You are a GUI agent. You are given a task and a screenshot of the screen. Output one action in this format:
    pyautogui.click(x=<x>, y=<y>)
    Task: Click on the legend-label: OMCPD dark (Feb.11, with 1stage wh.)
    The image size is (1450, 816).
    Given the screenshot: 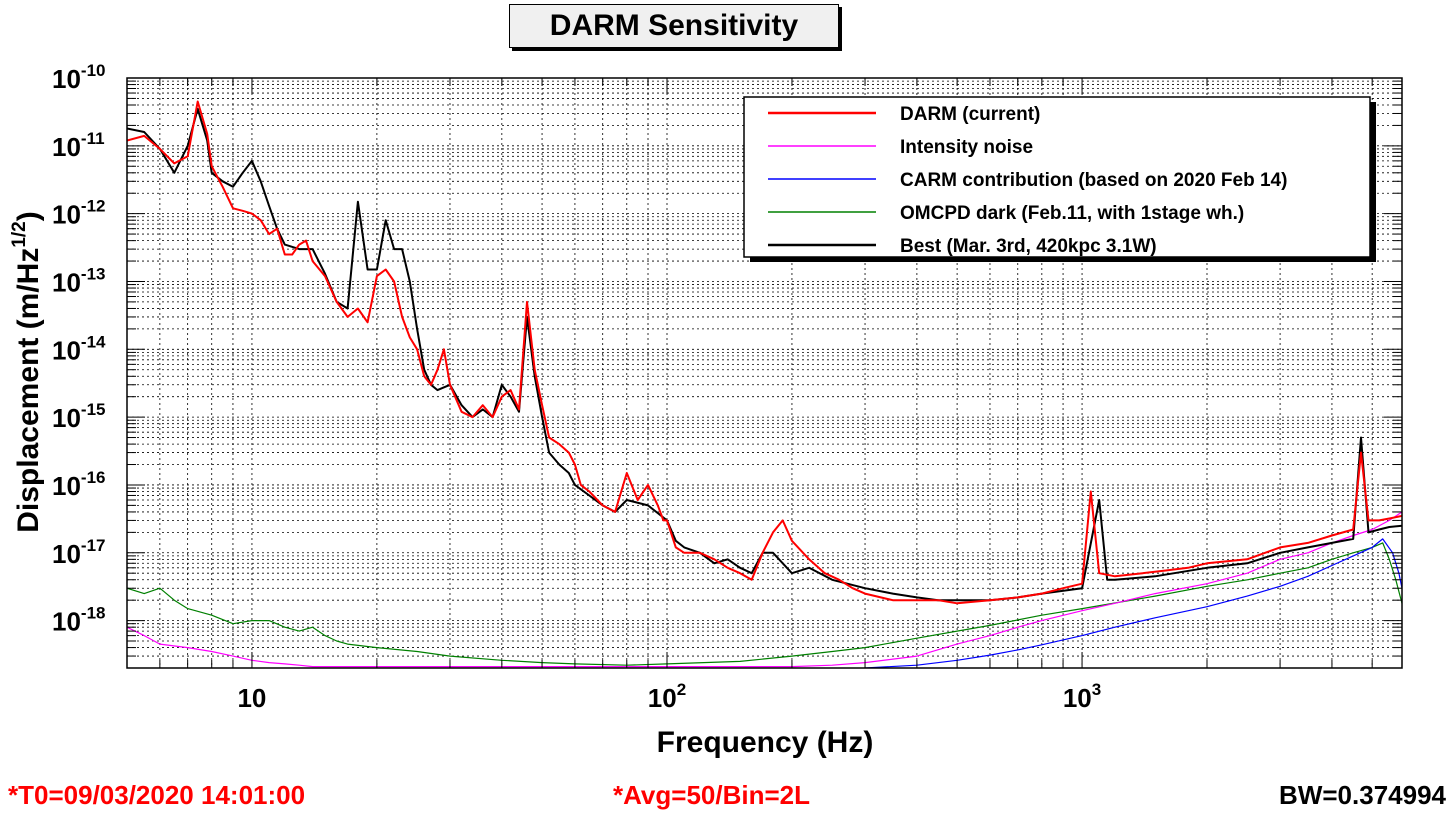 What is the action you would take?
    pyautogui.click(x=1072, y=213)
    